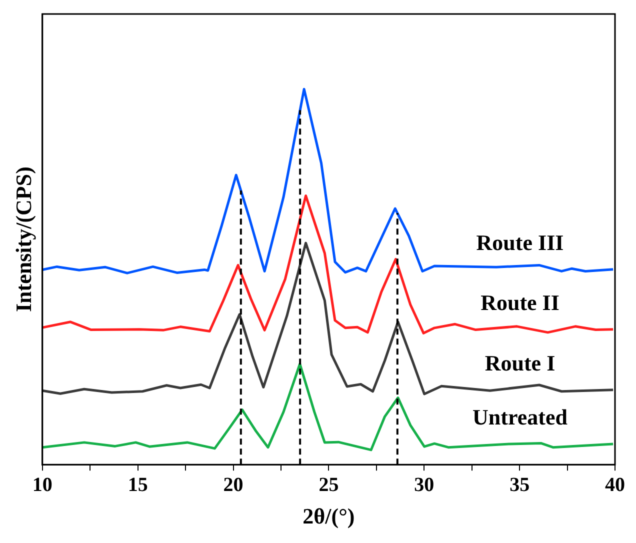 The image size is (636, 543). I want to click on x-tick-label: 40, so click(615, 485).